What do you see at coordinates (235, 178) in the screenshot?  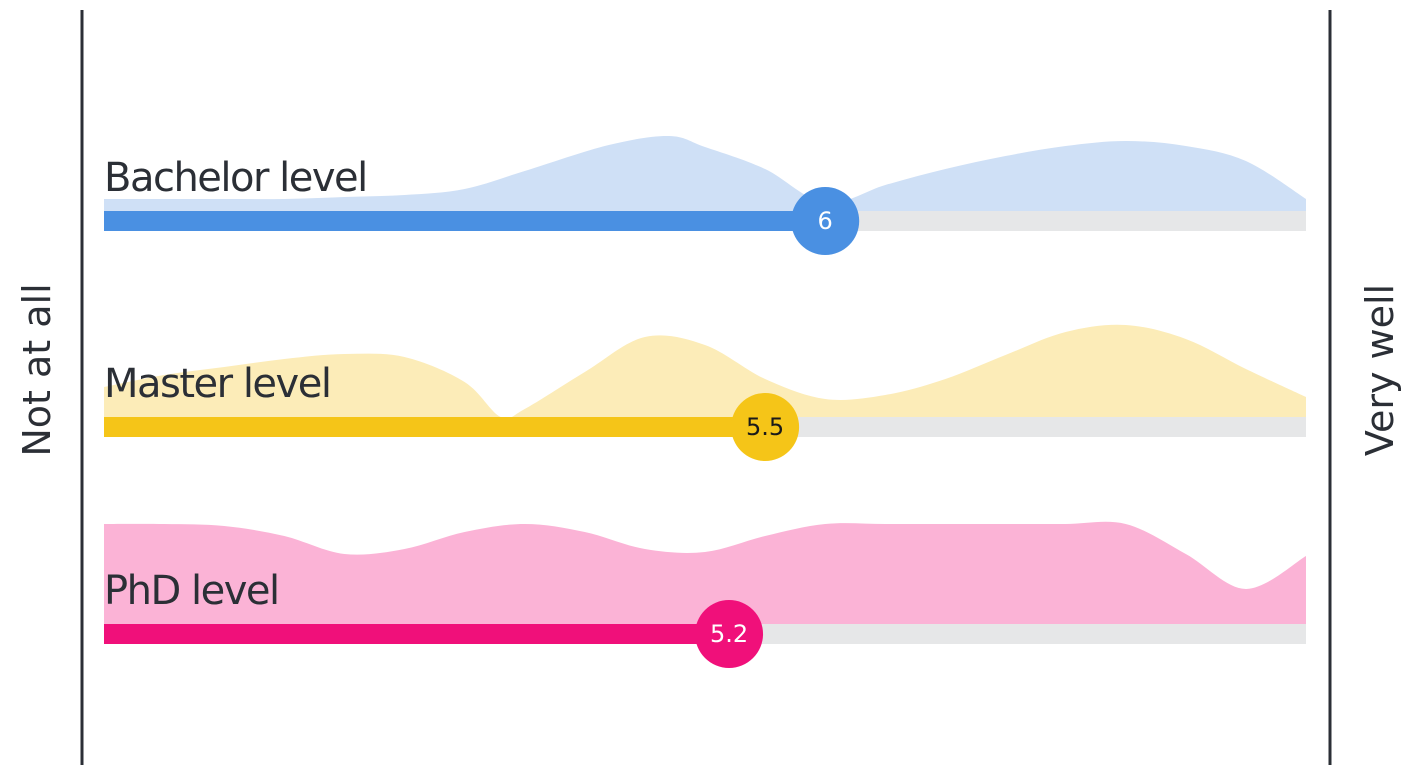 I see `row-label: Bachelor level` at bounding box center [235, 178].